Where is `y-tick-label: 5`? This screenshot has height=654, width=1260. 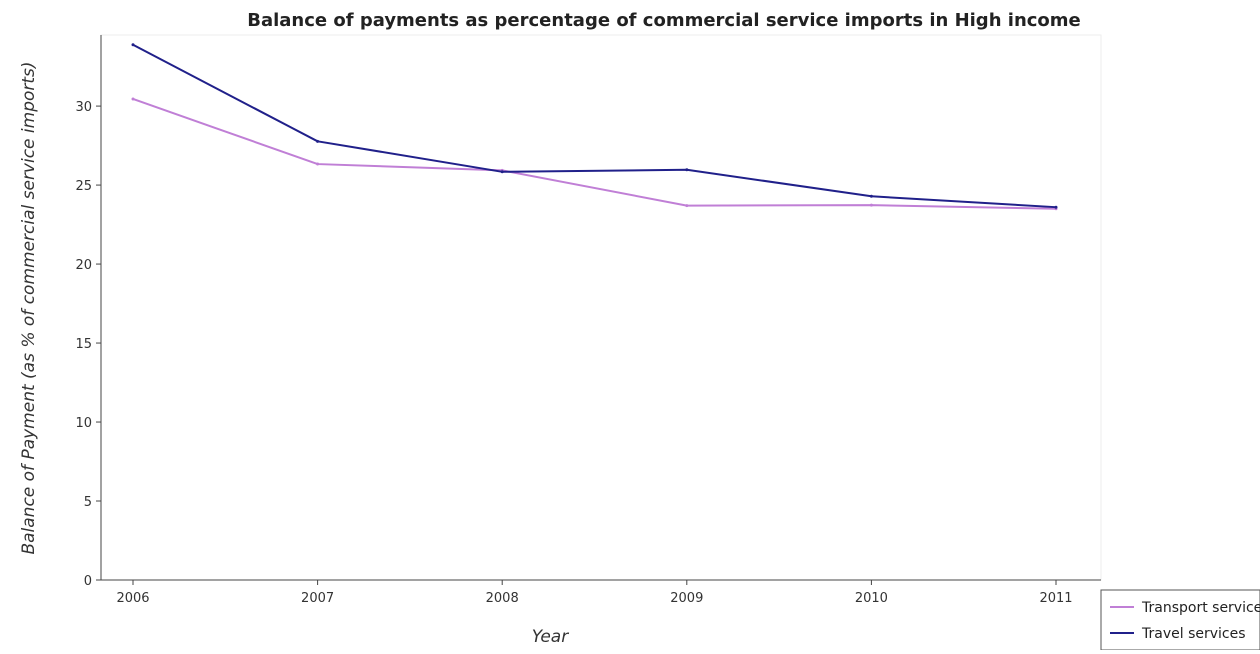
y-tick-label: 5 is located at coordinates (88, 502).